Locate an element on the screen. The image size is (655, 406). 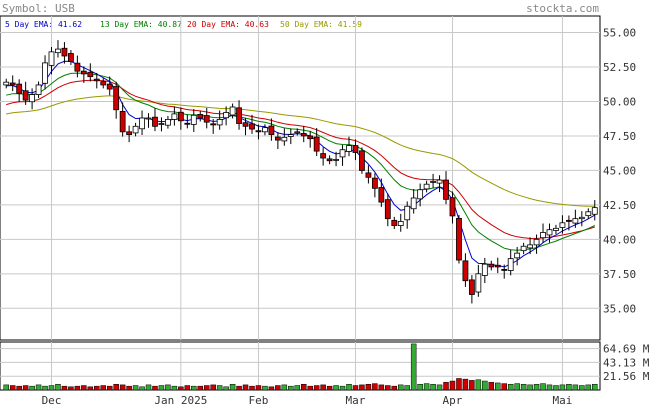
volume-axis-labels: 21.56 M43.13 M64.69 M is located at coordinates (626, 363).